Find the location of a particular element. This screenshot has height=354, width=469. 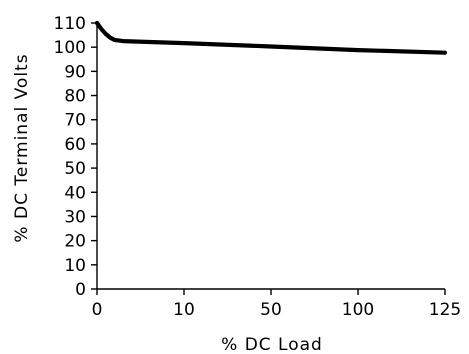

x-axis-title: % DC Load is located at coordinates (272, 344).